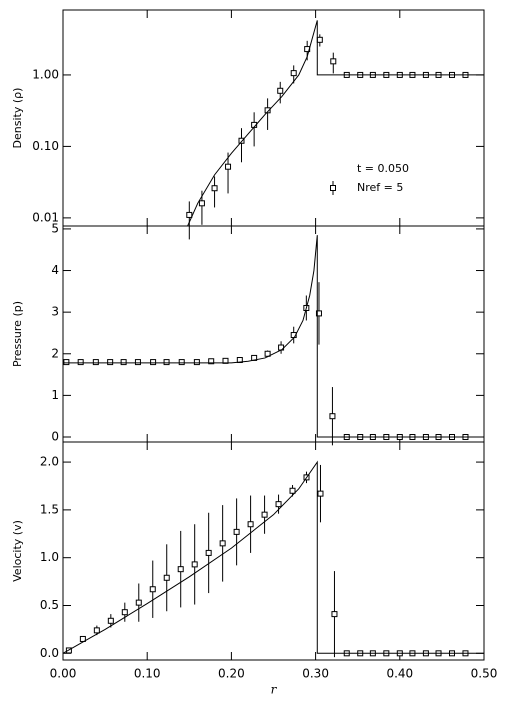  Describe the element at coordinates (49, 653) in the screenshot. I see `y-tick-label: 0.0` at that location.